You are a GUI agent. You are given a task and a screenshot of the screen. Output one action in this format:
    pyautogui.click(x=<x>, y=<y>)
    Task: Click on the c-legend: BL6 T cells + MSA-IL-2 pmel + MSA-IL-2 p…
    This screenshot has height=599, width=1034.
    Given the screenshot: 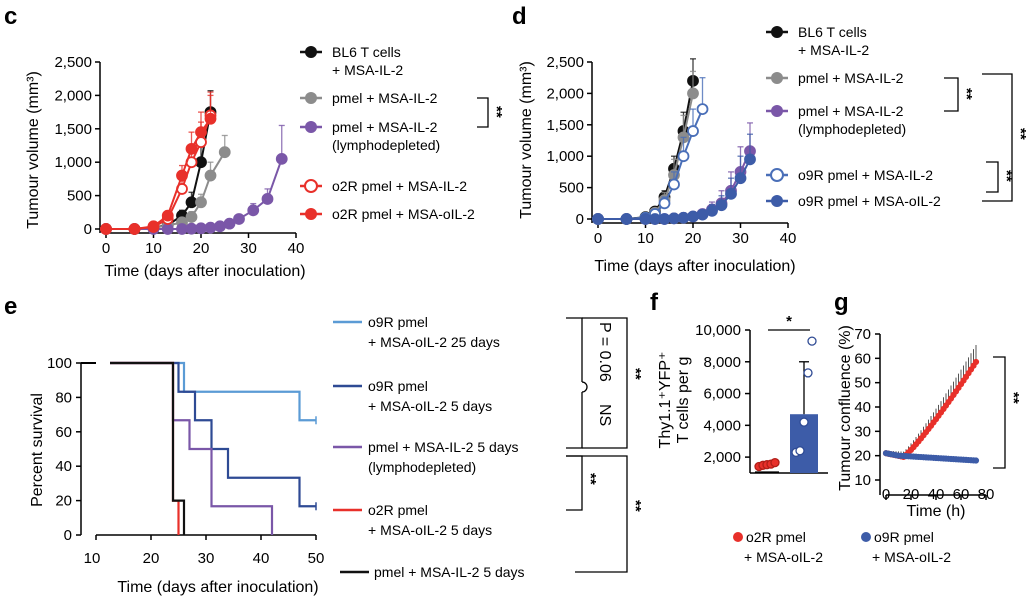 What is the action you would take?
    pyautogui.click(x=402, y=133)
    